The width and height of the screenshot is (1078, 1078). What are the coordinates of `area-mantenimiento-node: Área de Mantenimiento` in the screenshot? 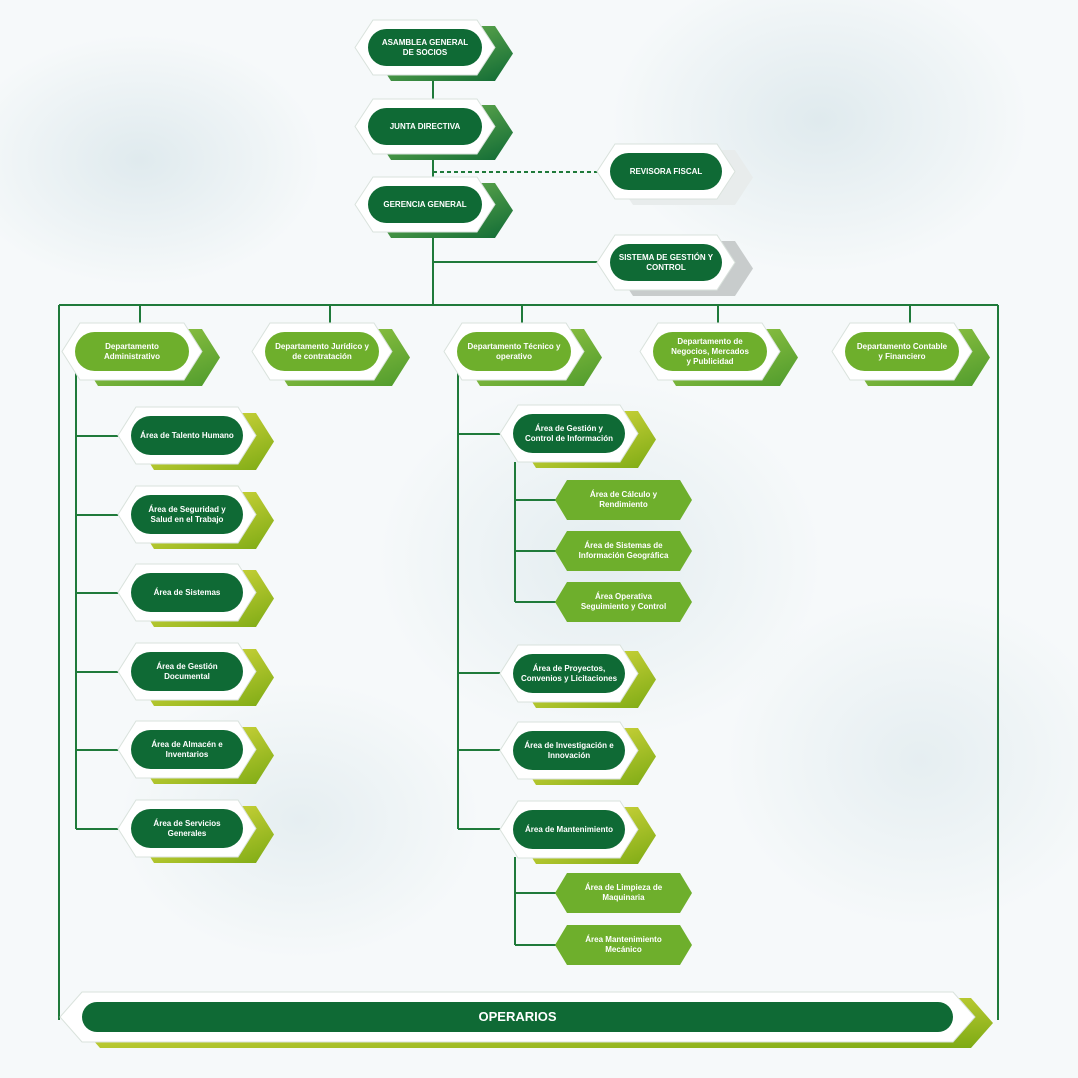 It's located at (580, 835).